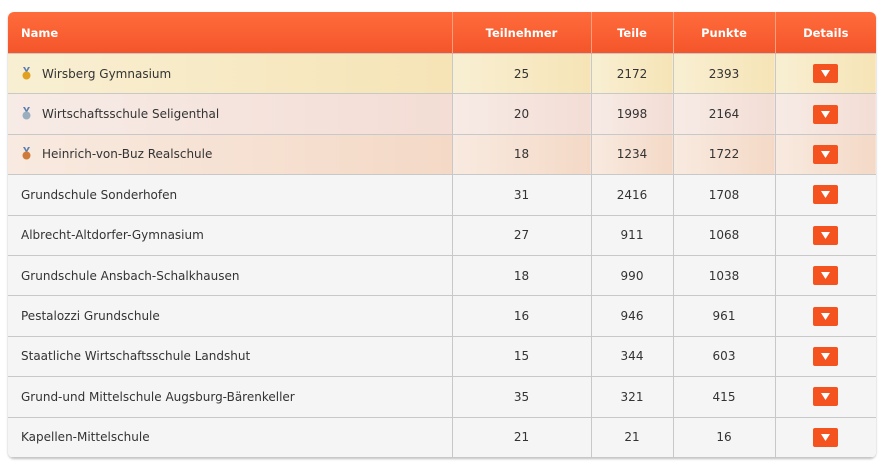 Image resolution: width=886 pixels, height=463 pixels. What do you see at coordinates (521, 73) in the screenshot?
I see `participants-cell: 25` at bounding box center [521, 73].